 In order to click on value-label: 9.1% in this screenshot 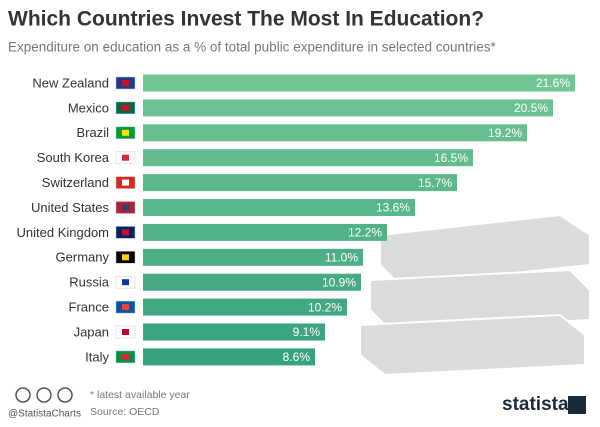, I will do `click(307, 332)`.